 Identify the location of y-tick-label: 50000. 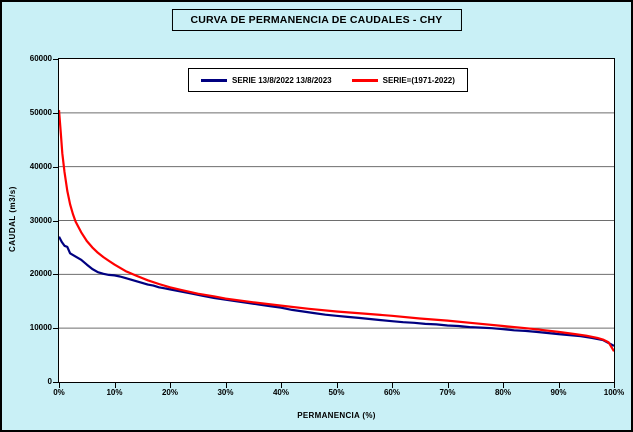
(40, 112).